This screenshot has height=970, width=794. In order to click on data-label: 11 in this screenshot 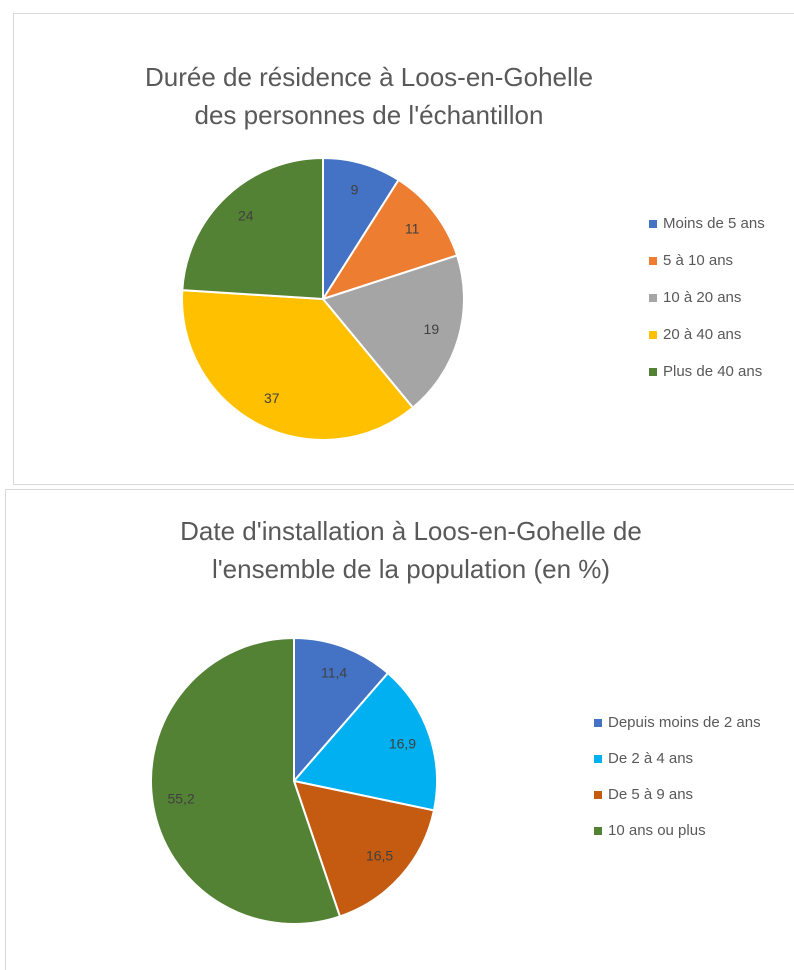, I will do `click(412, 229)`.